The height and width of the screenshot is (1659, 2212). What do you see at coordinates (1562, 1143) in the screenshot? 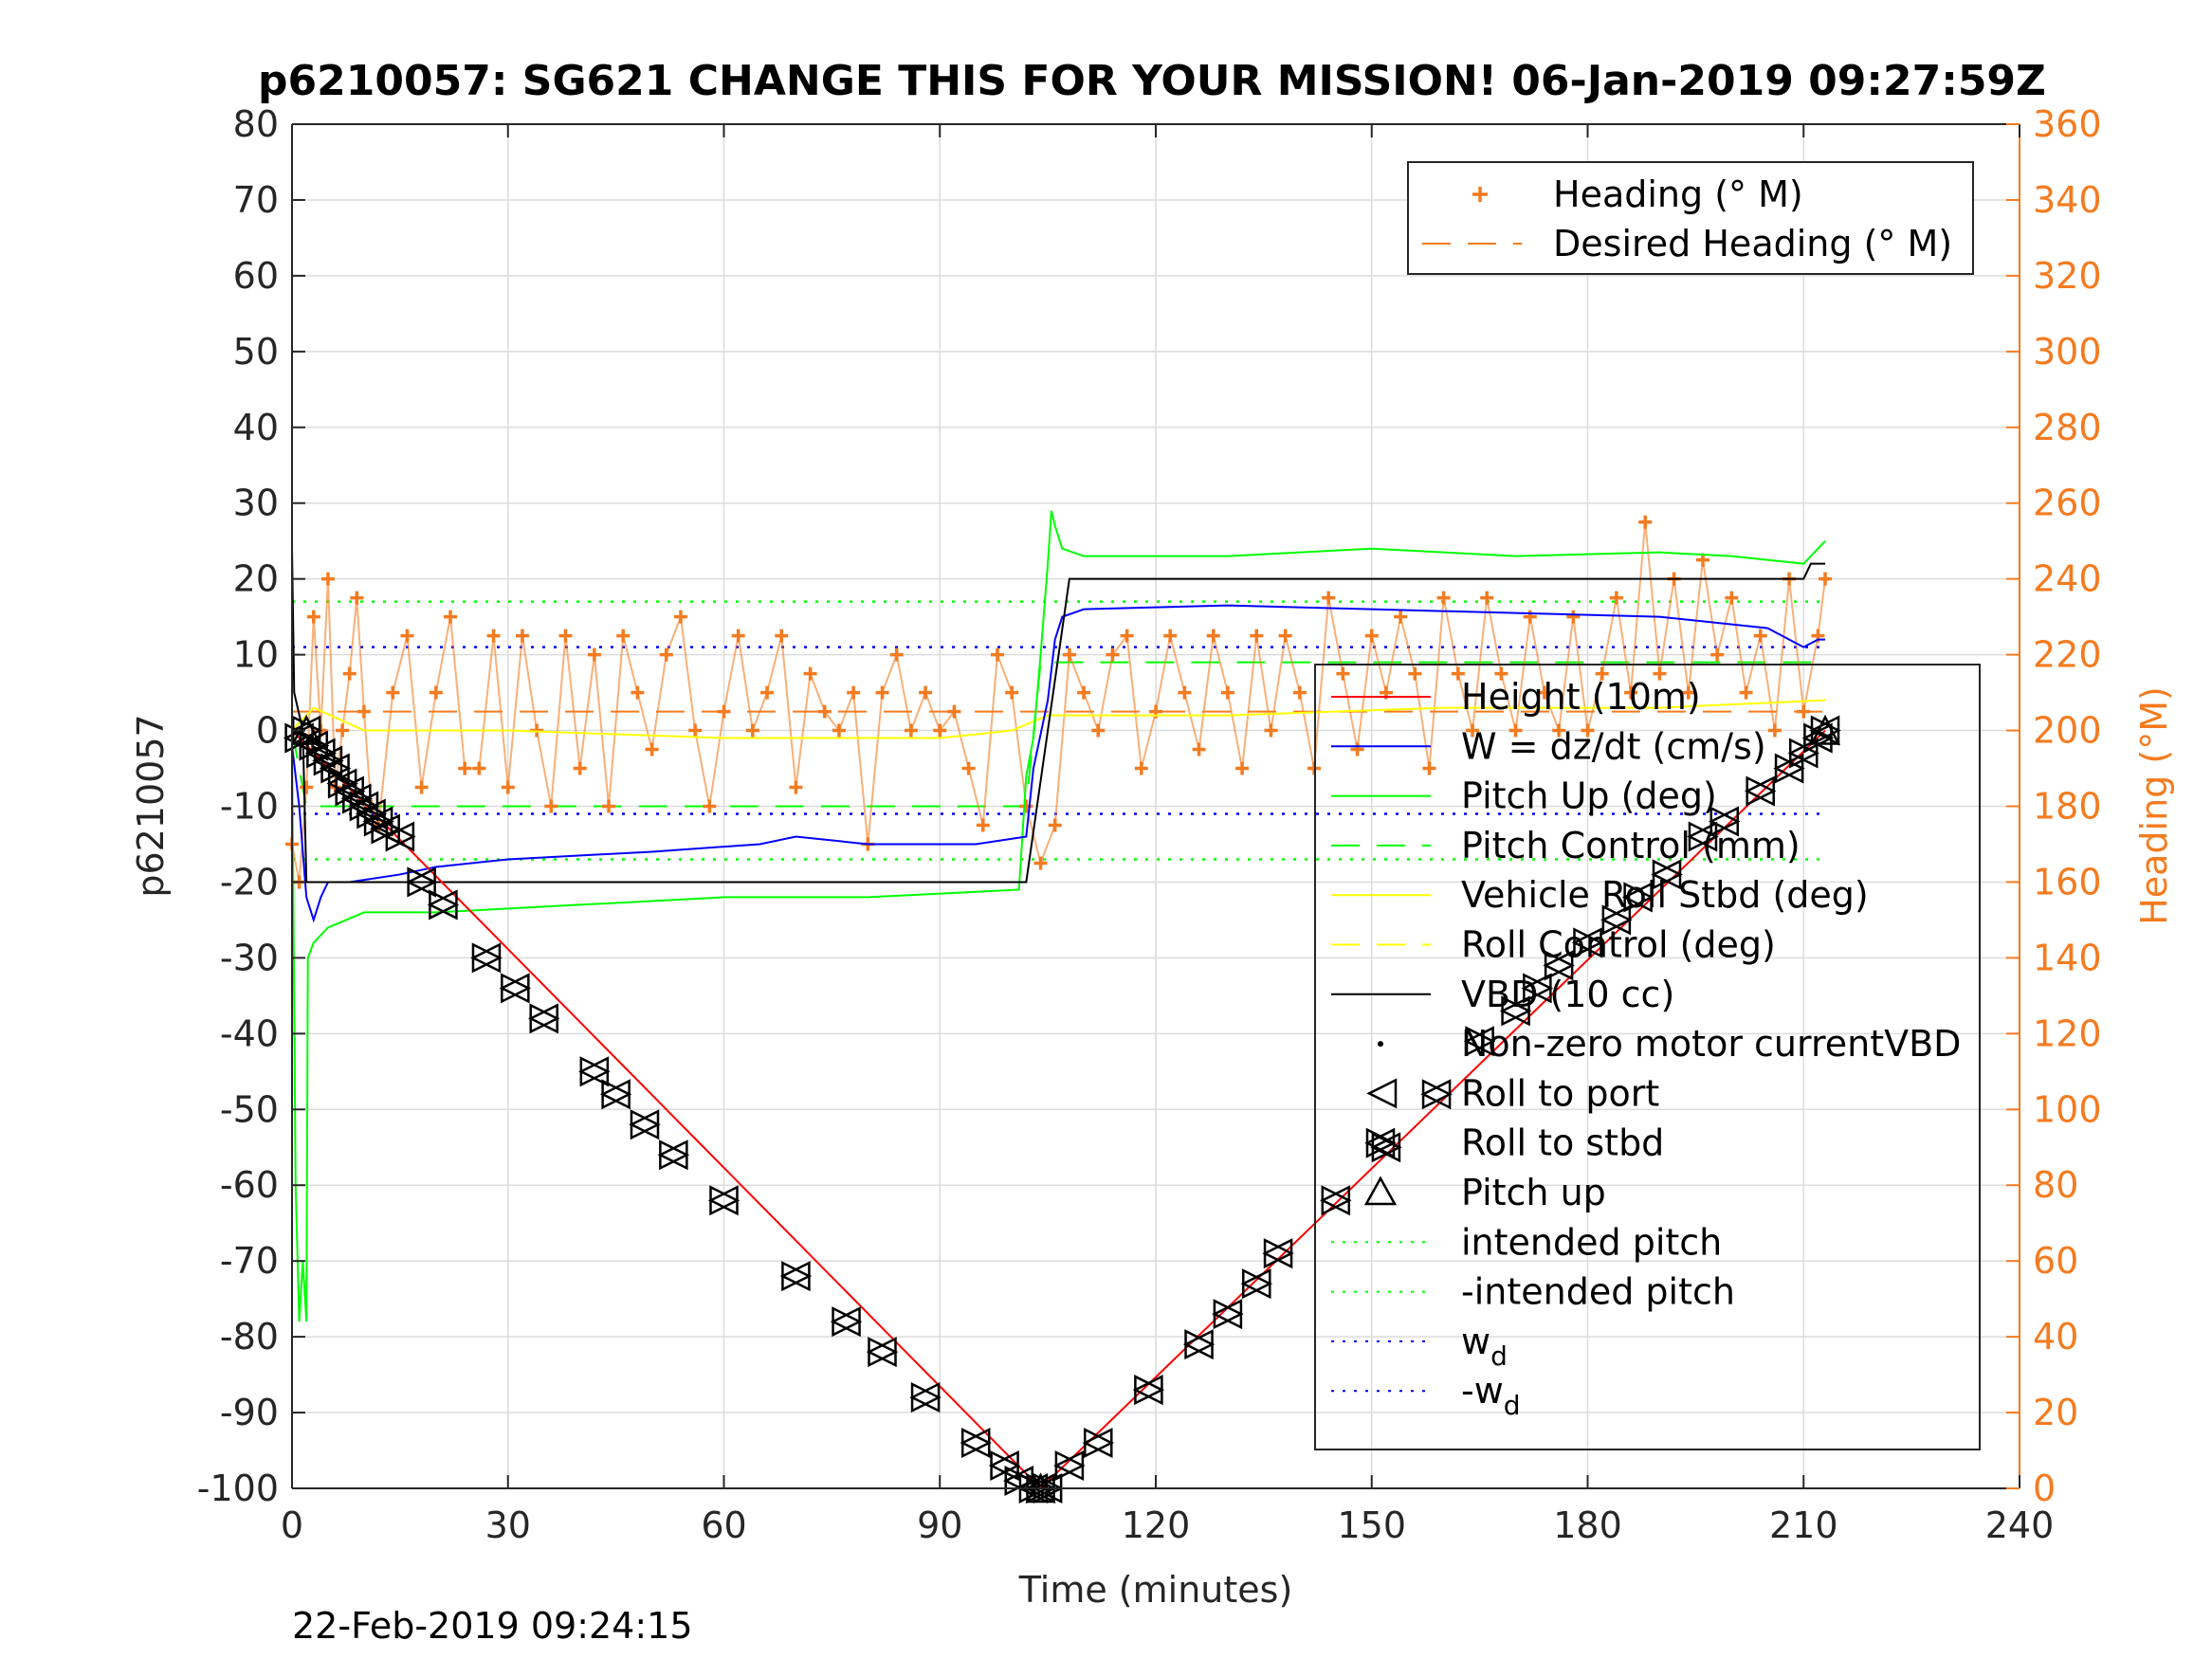
I see `legend-label: Roll to stbd` at bounding box center [1562, 1143].